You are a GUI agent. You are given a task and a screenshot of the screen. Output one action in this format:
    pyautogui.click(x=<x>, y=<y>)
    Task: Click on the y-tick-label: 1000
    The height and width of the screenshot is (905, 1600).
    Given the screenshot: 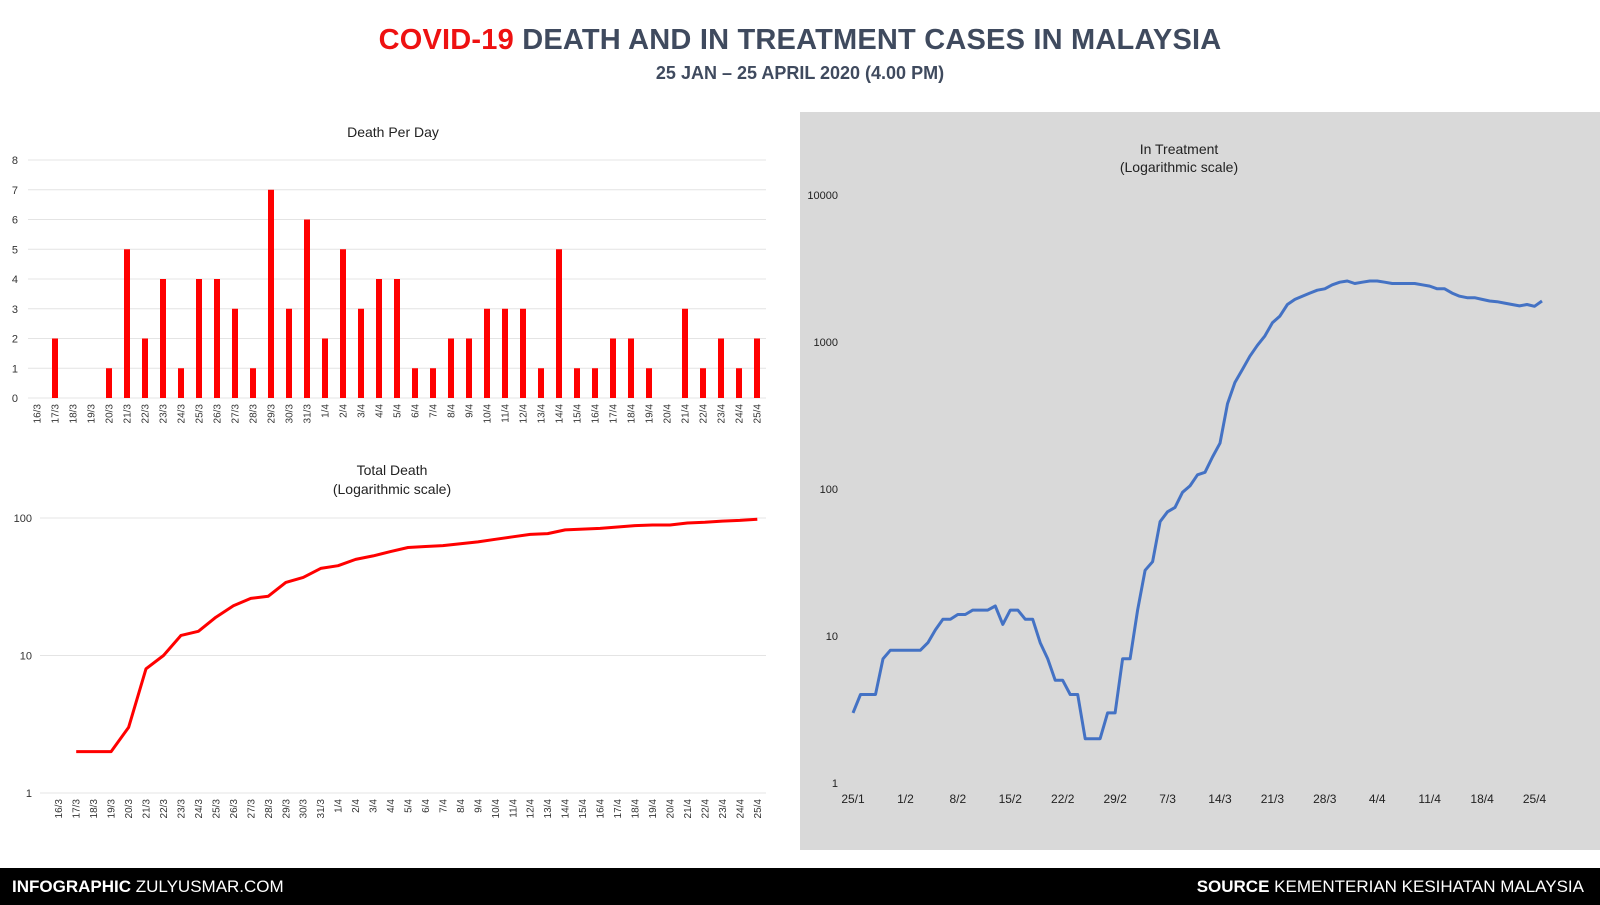 What is the action you would take?
    pyautogui.click(x=826, y=343)
    